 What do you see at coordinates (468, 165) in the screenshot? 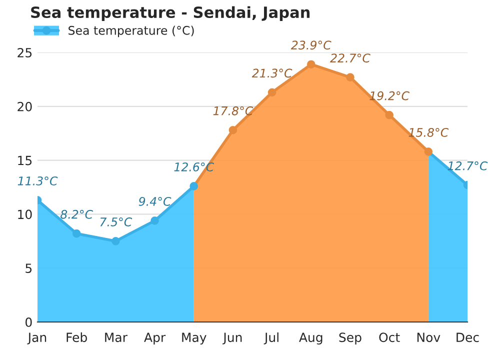
I see `data-label: 12.7°C` at bounding box center [468, 165].